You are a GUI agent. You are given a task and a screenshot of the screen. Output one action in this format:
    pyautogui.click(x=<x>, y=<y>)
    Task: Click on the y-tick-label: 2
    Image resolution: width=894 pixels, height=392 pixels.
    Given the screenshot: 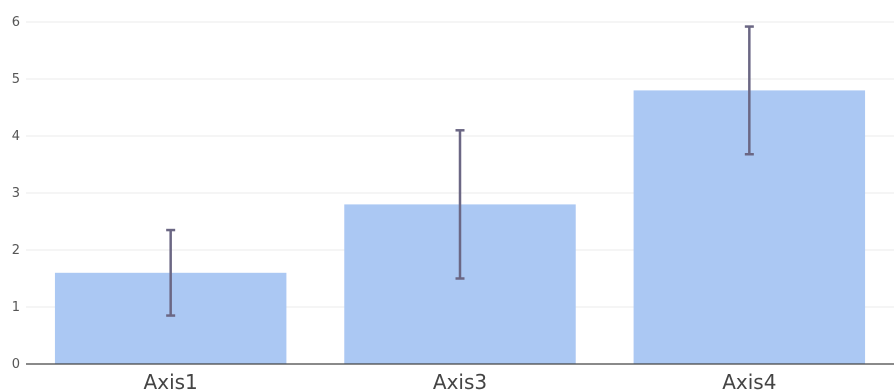 What is the action you would take?
    pyautogui.click(x=16, y=250)
    